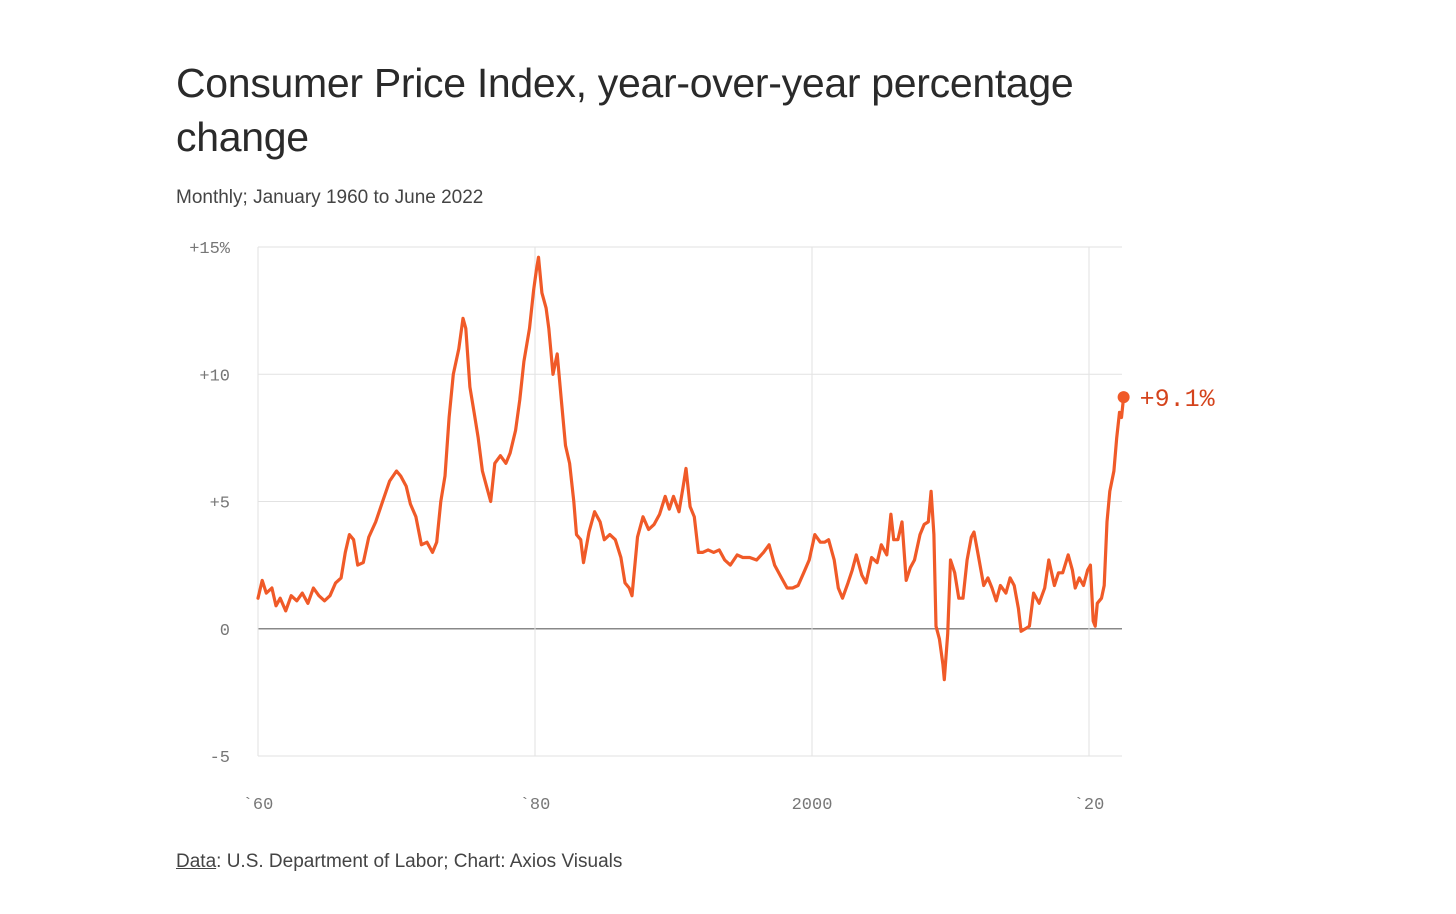  I want to click on x-axis-ticks: `60 `80 2000 `20, so click(674, 805).